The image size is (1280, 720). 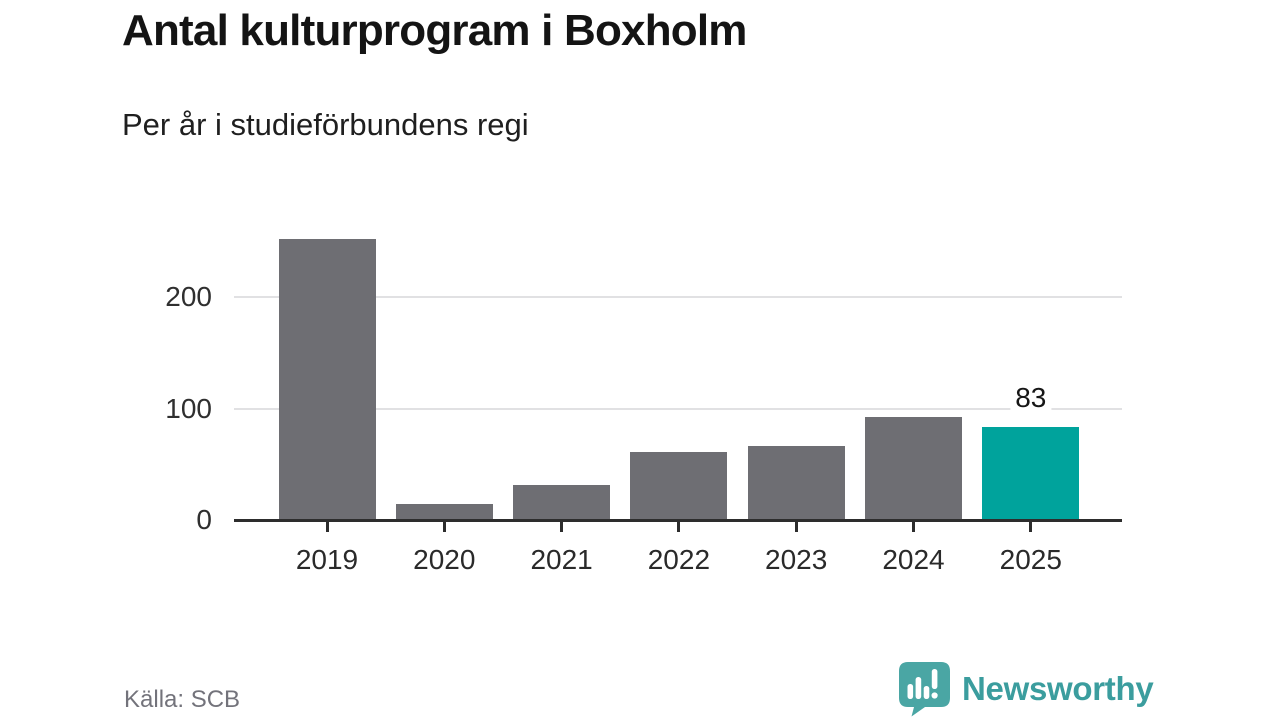 I want to click on bar-2025, so click(x=1031, y=473).